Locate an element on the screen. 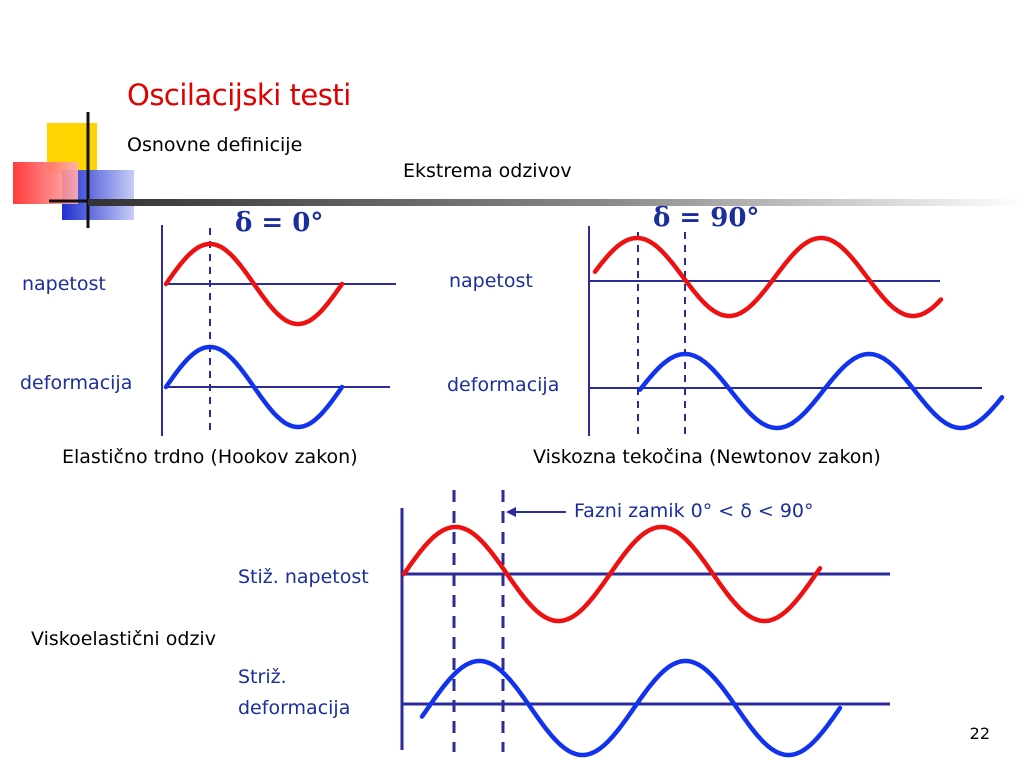 The image size is (1024, 768). viscous-stress-wave is located at coordinates (768, 277).